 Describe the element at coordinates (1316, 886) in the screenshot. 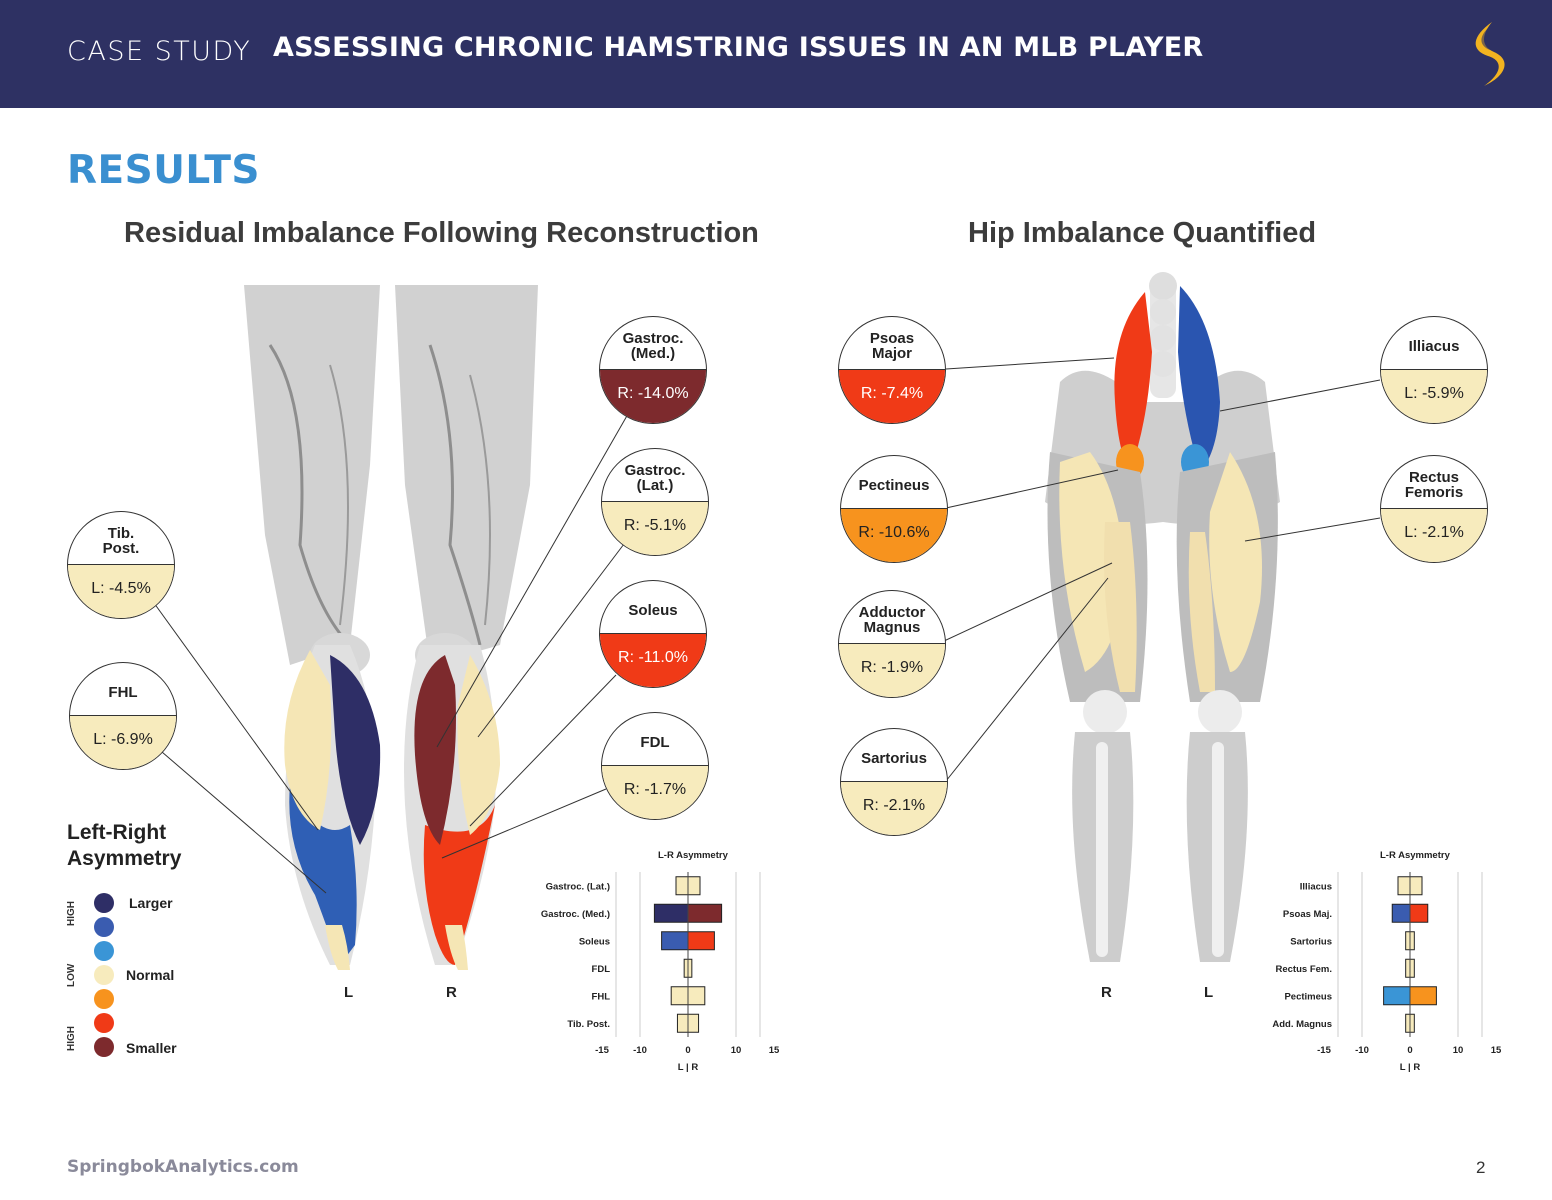

I see `chart-category-label: Illiacus` at that location.